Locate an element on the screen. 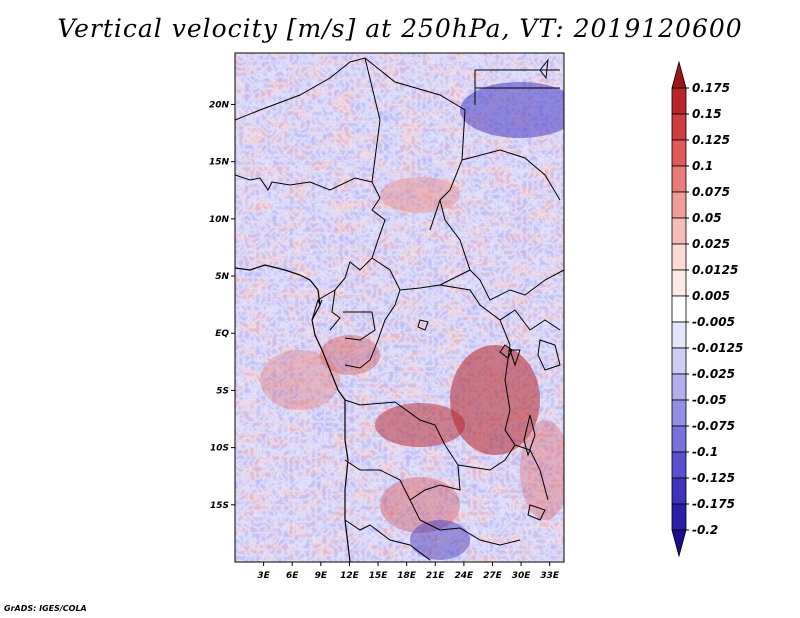 The image size is (800, 618). colorbar-label: 0.175 is located at coordinates (711, 88).